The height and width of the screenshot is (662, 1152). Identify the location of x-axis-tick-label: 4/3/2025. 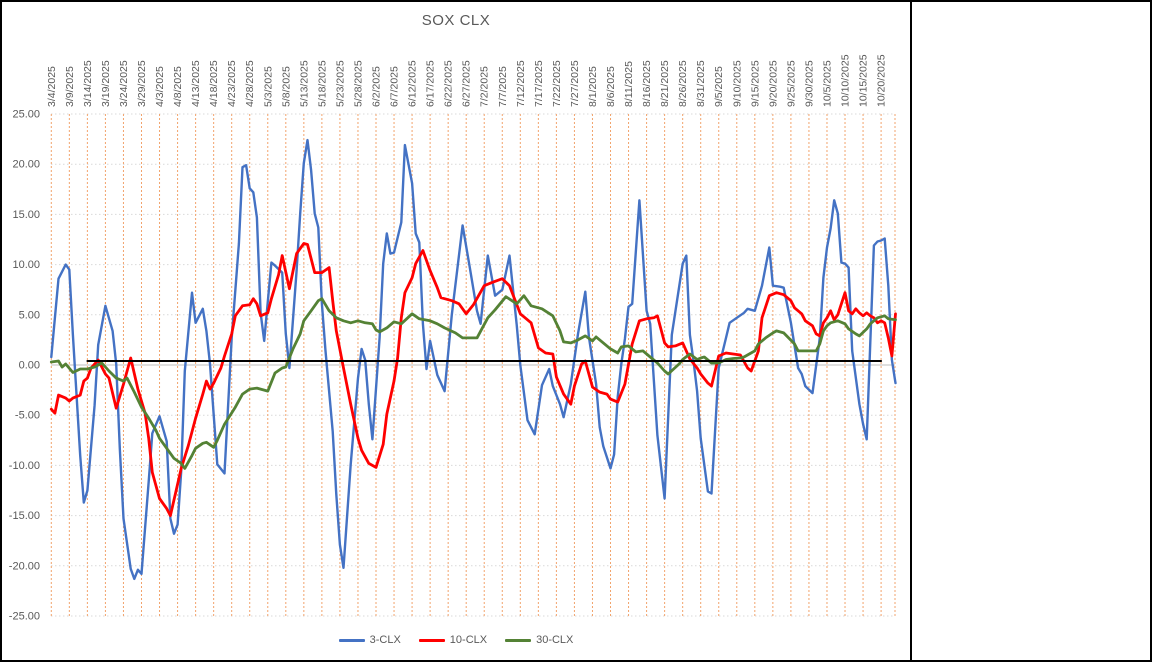
(160, 86).